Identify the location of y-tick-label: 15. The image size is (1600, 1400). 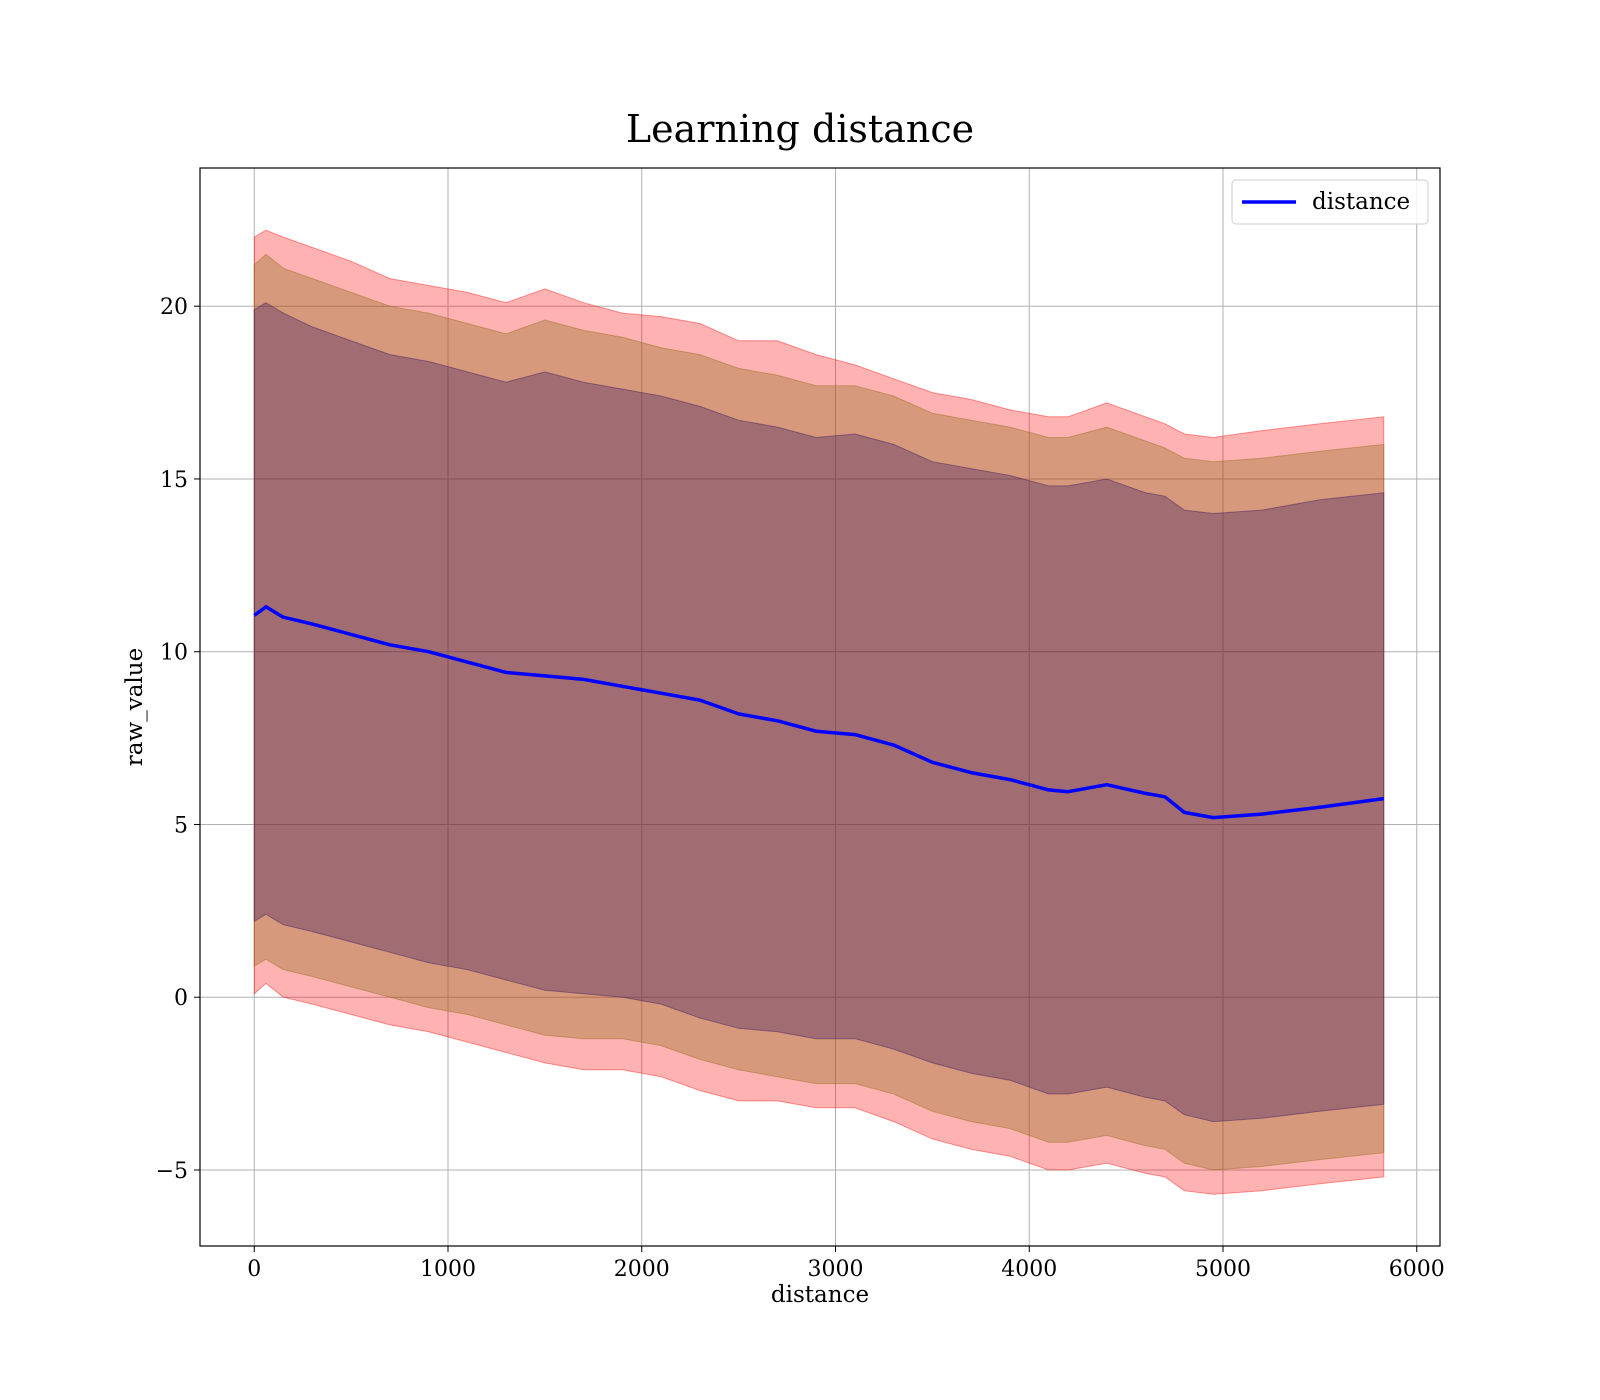
(174, 480).